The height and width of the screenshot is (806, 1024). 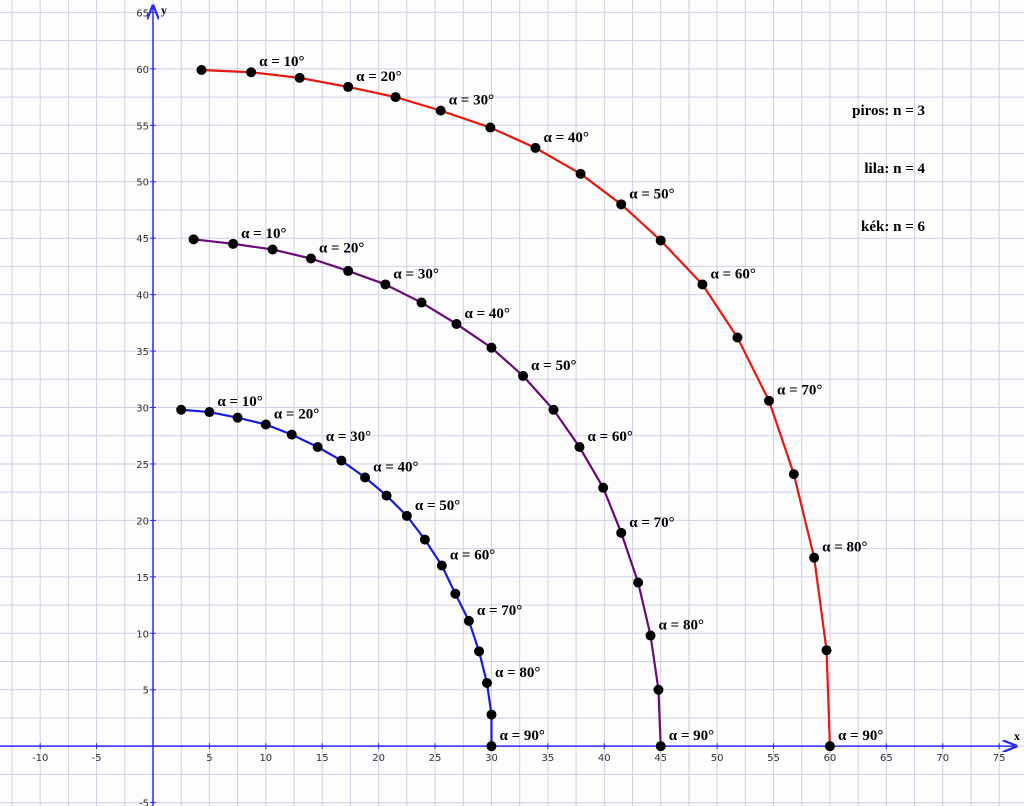 I want to click on y-tick-label: 30, so click(x=142, y=409).